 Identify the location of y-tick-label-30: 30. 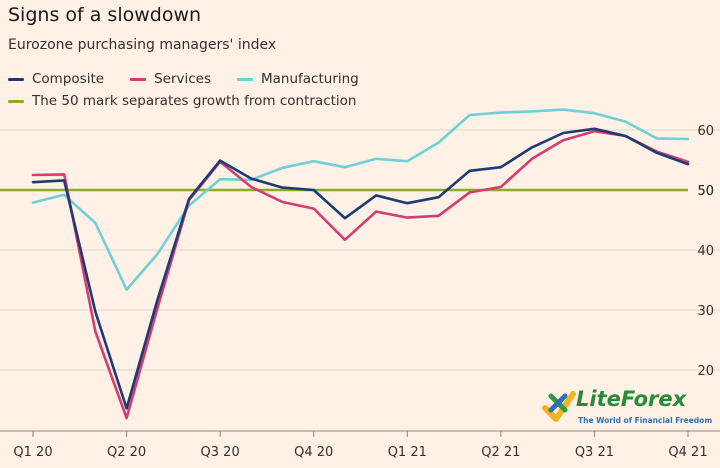
(705, 311).